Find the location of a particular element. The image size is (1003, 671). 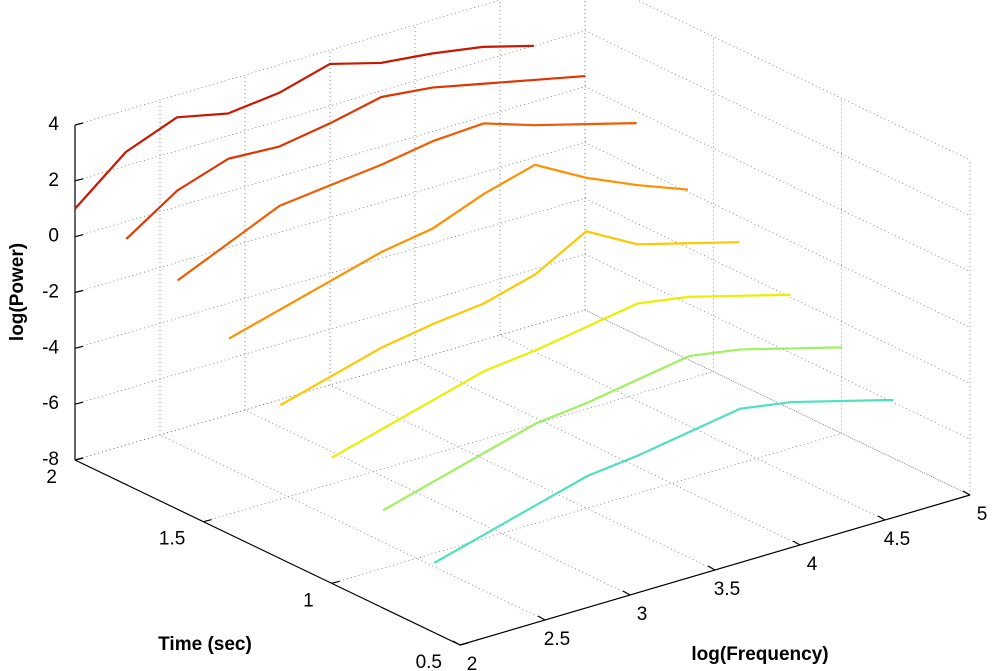

y-axis-label: Time (sec) is located at coordinates (205, 644).